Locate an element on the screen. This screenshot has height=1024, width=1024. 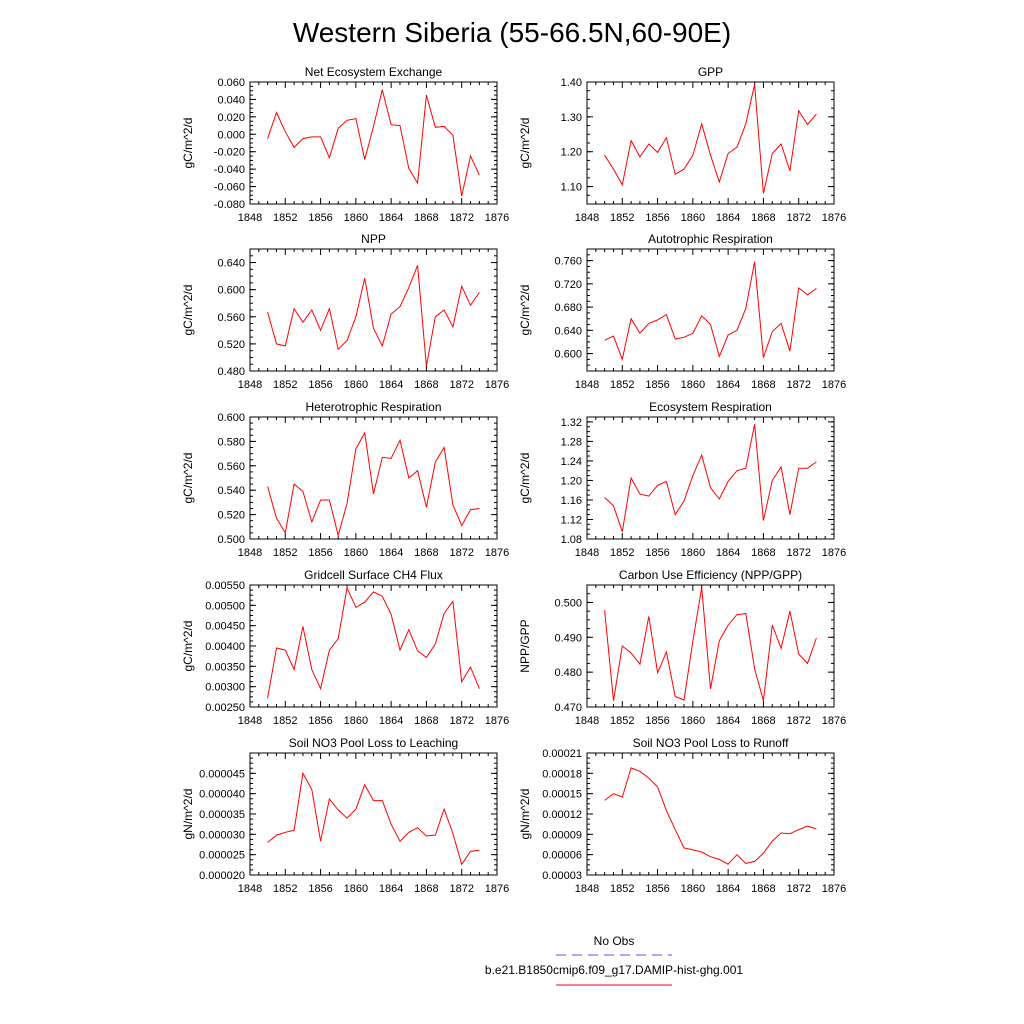
panel-net-ecosystem-exchange-ytick-label: 0.000 is located at coordinates (231, 135).